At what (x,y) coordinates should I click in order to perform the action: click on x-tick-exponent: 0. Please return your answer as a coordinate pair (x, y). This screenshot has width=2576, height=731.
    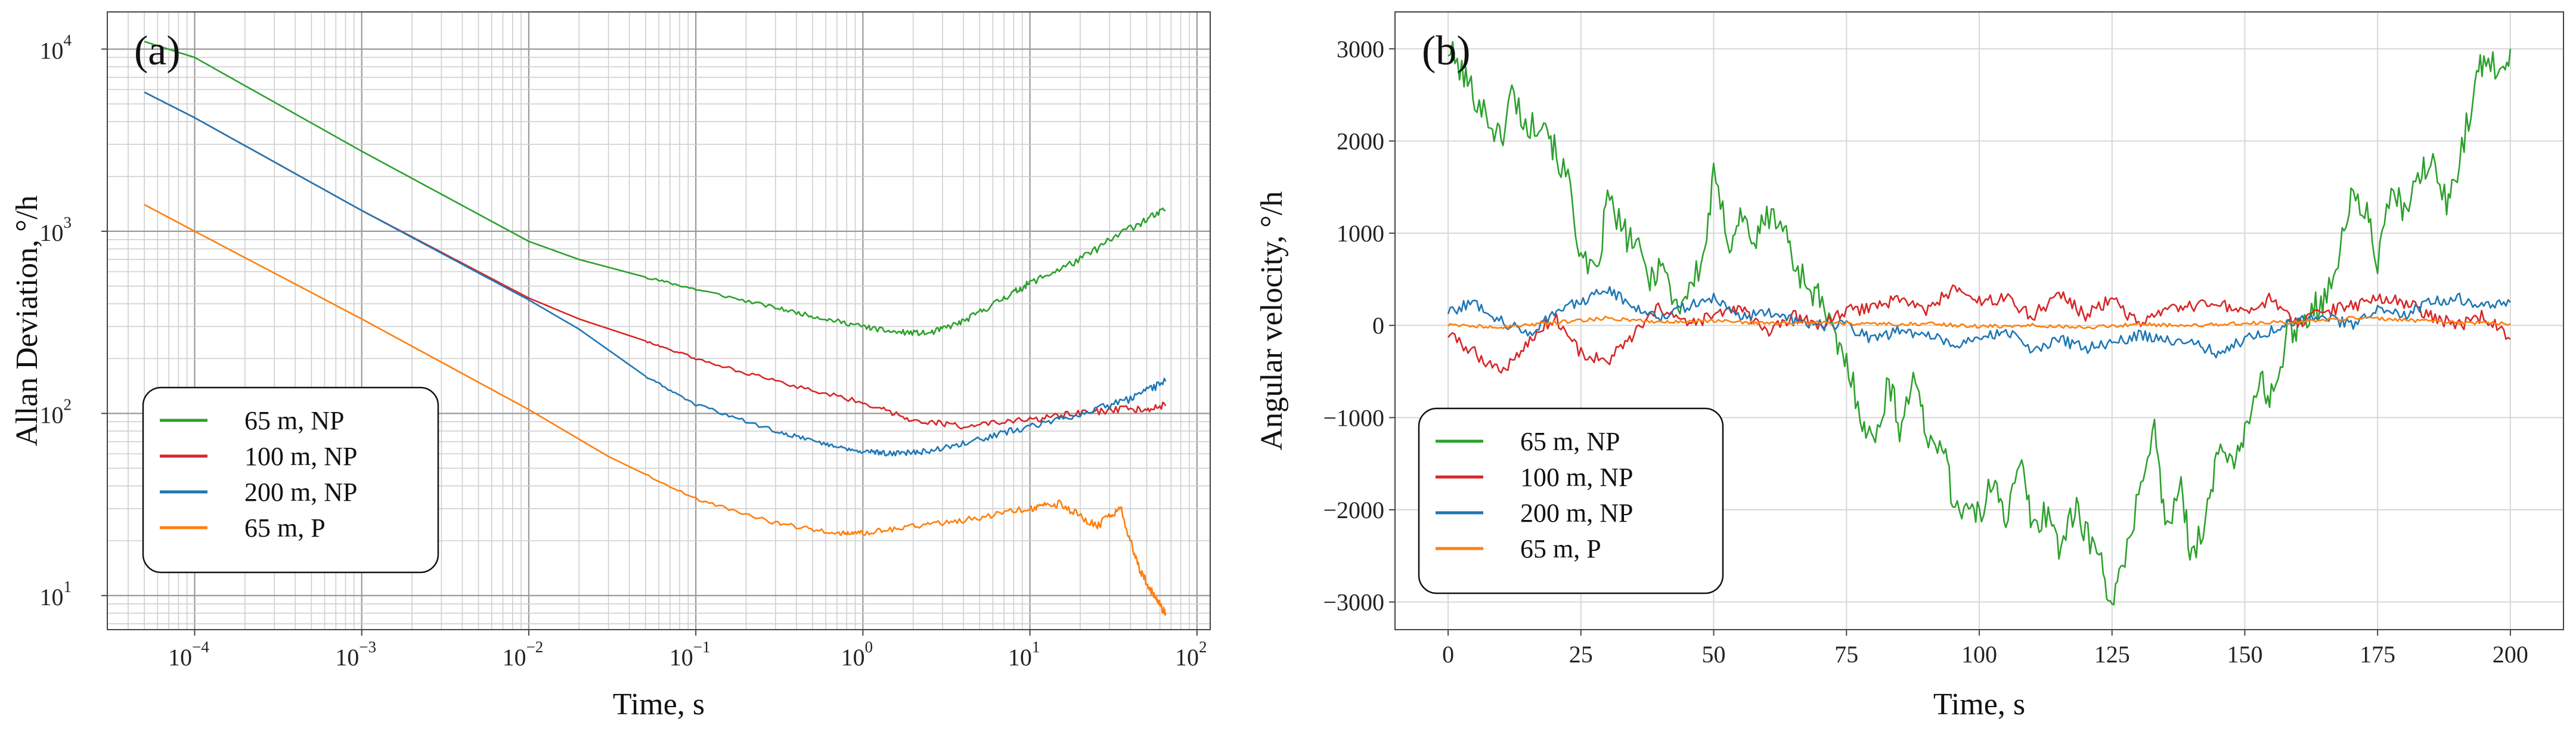
    Looking at the image, I should click on (869, 647).